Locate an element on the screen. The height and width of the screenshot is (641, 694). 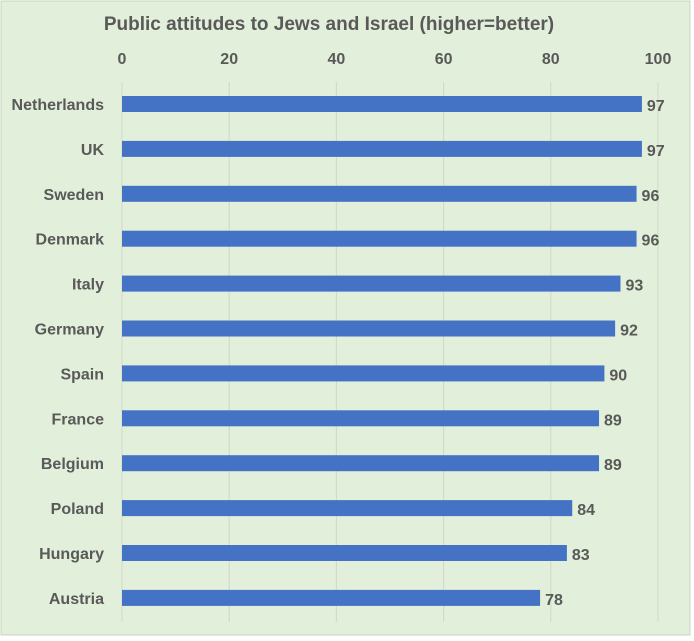
x-tick-label: 20 is located at coordinates (229, 59).